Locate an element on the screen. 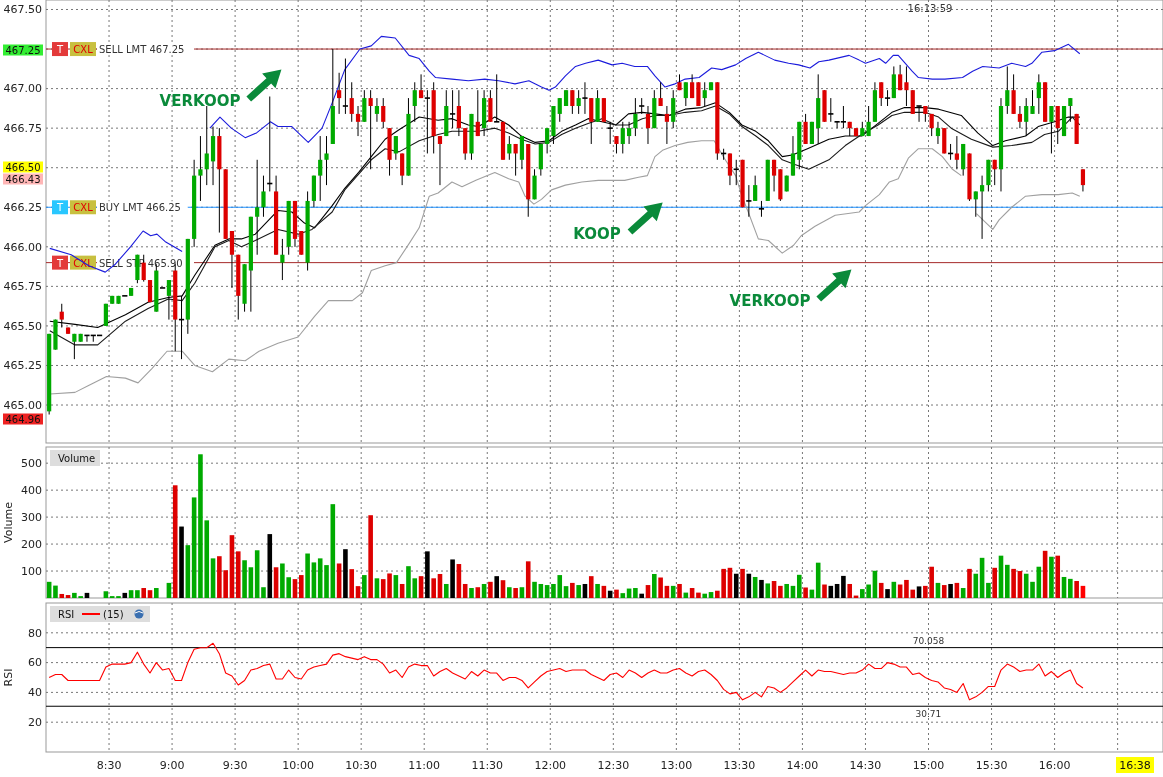  x-tick-label: 10:00 is located at coordinates (298, 765).